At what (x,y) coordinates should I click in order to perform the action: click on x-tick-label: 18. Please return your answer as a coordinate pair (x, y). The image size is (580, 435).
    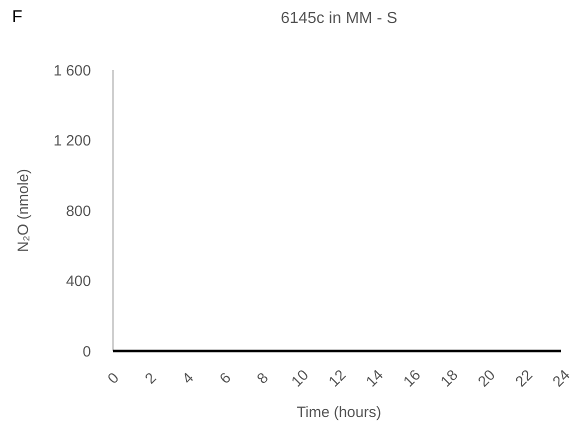
    Looking at the image, I should click on (450, 378).